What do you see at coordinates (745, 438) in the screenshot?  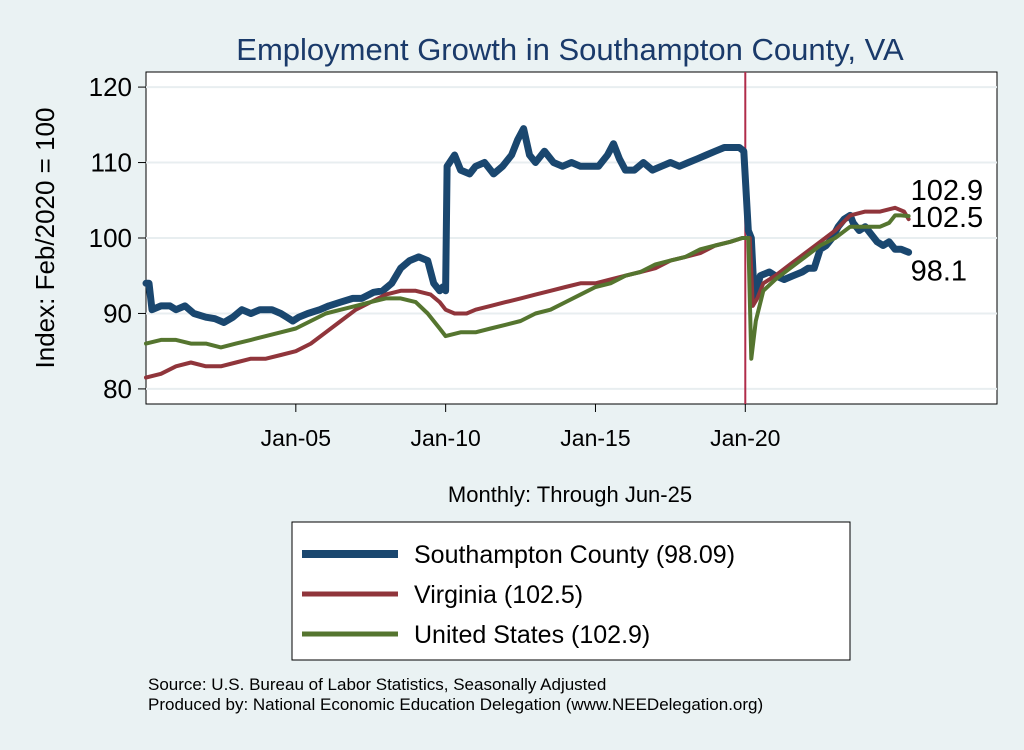 I see `x-tick-label: Jan-20` at bounding box center [745, 438].